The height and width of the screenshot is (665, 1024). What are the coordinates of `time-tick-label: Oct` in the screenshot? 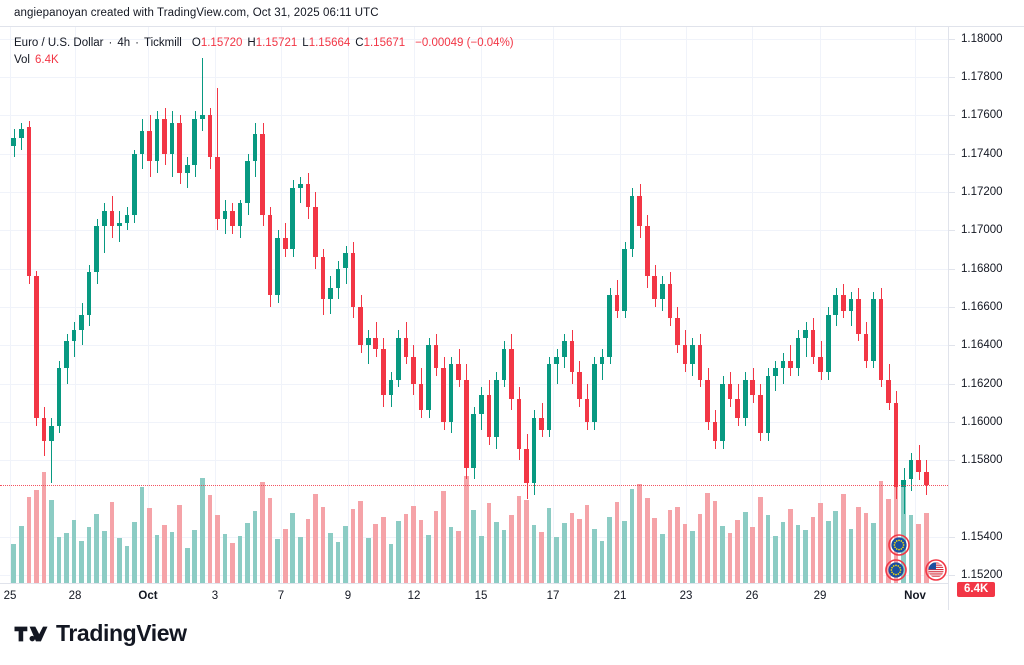 It's located at (148, 596).